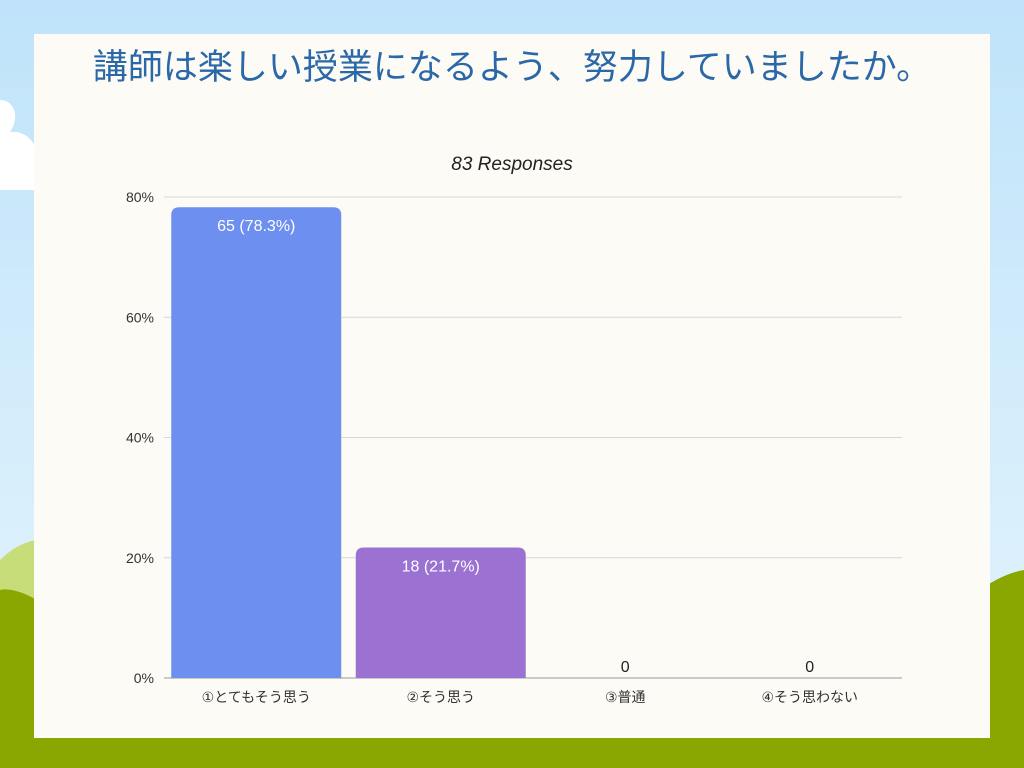 This screenshot has width=1024, height=768. I want to click on y-tick-label: 0%, so click(144, 678).